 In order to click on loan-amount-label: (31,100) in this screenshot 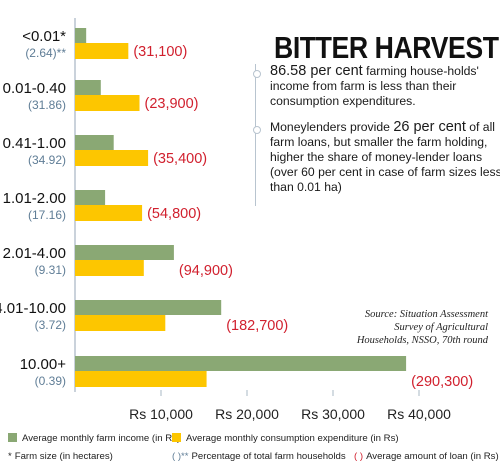, I will do `click(160, 52)`.